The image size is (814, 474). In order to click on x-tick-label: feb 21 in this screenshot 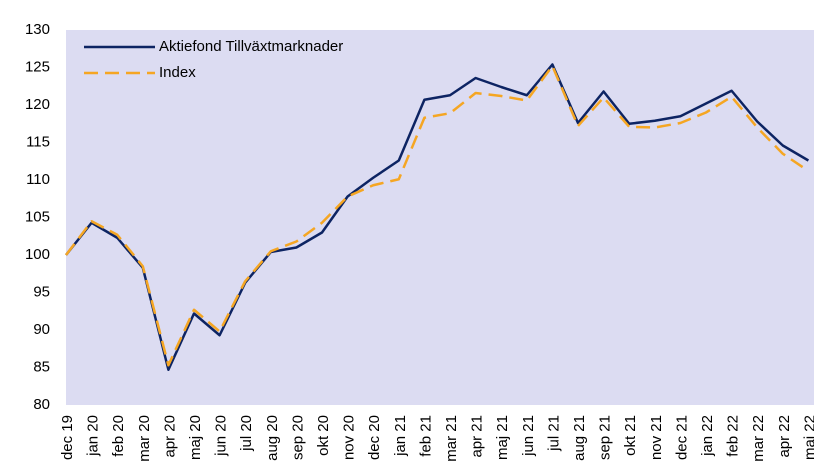, I will do `click(425, 436)`.